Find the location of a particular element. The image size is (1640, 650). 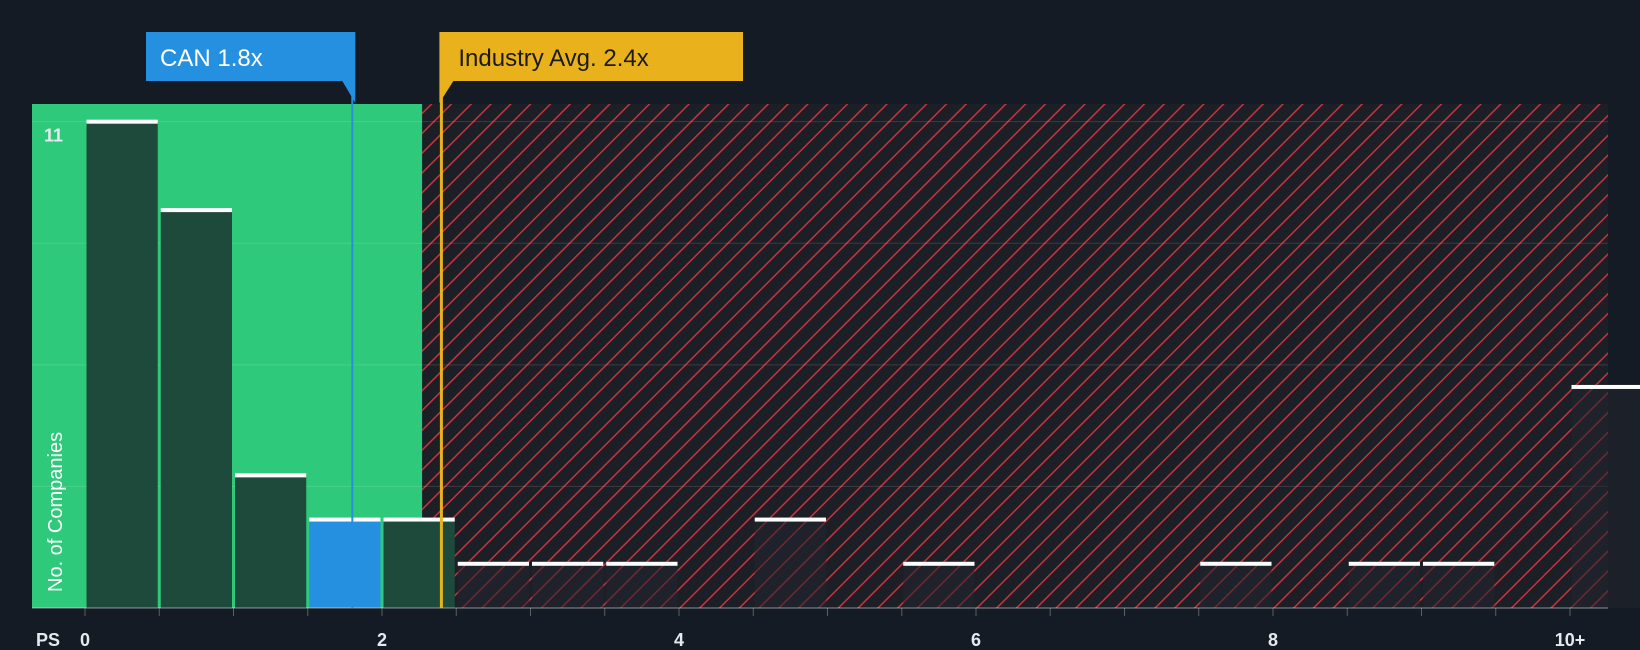

x-tick-label: 2 is located at coordinates (382, 640).